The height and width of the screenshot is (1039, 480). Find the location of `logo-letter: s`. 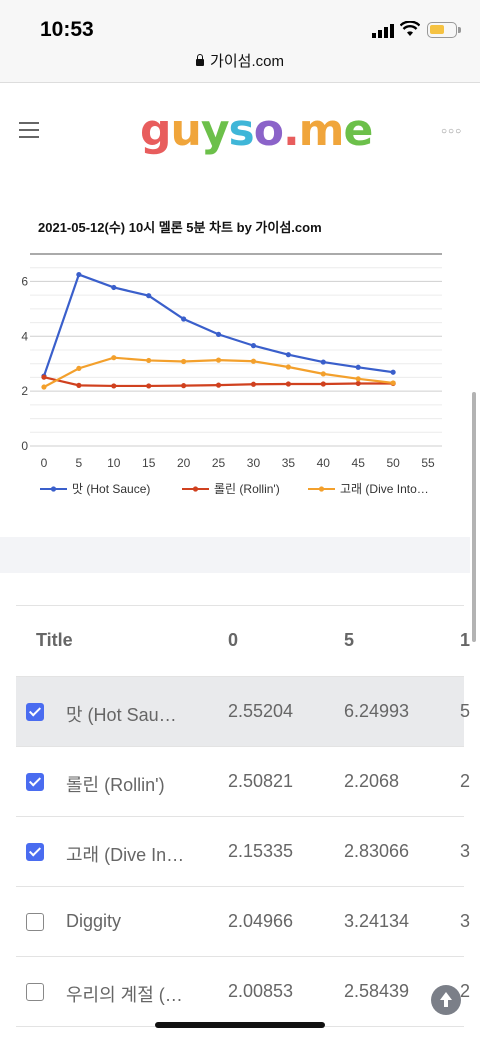

logo-letter: s is located at coordinates (241, 130).